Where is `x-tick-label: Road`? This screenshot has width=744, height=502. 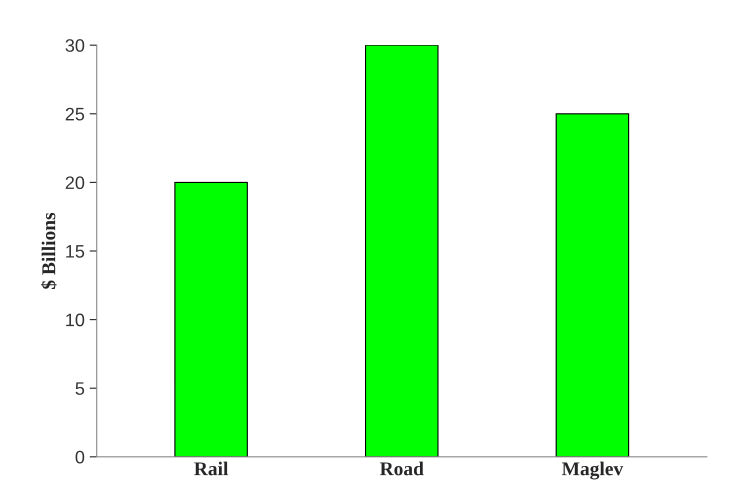 x-tick-label: Road is located at coordinates (402, 469).